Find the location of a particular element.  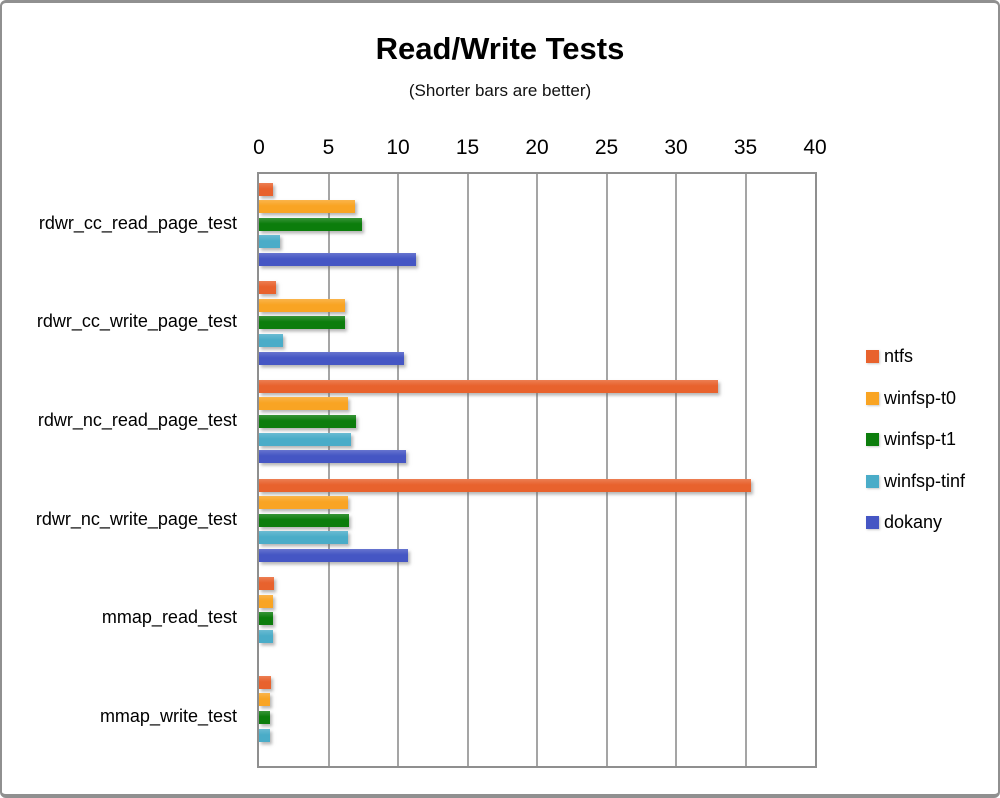

category-label-rdwr_nc_read_page_test: rdwr_nc_read_page_test is located at coordinates (137, 420).